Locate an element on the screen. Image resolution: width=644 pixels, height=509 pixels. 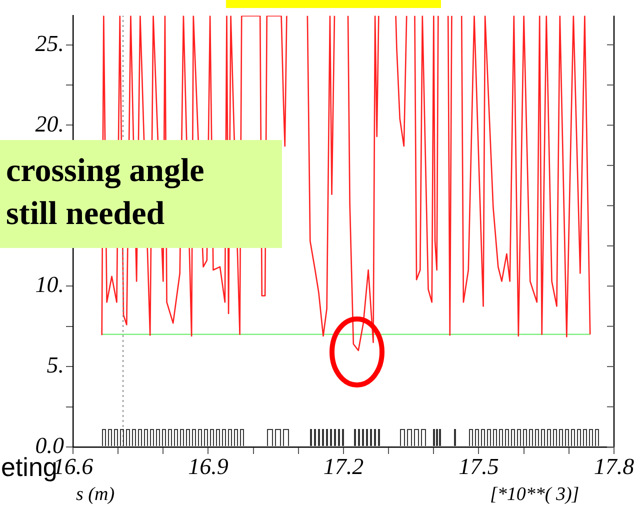
x-tick-label: 17.5 is located at coordinates (478, 466).